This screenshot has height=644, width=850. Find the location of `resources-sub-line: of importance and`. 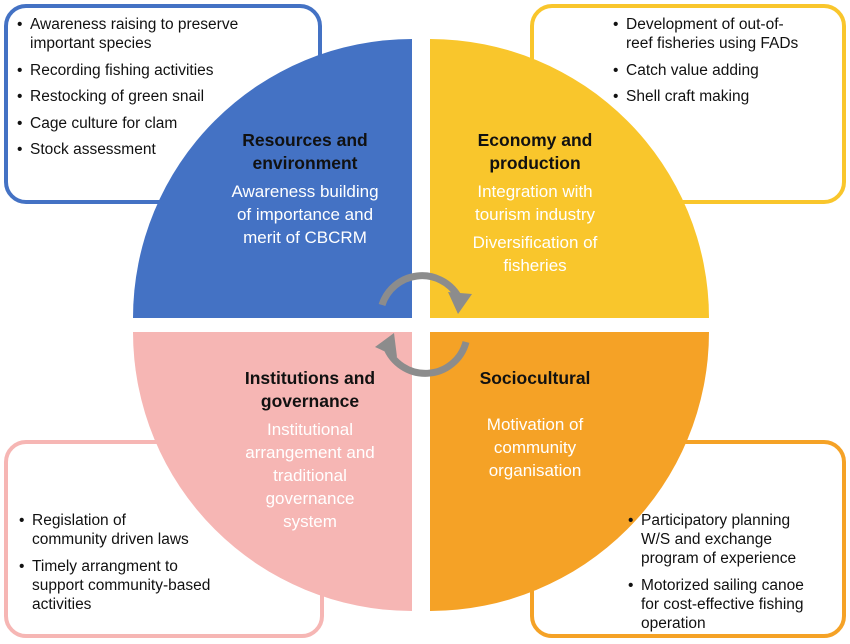

resources-sub-line: of importance and is located at coordinates (305, 214).